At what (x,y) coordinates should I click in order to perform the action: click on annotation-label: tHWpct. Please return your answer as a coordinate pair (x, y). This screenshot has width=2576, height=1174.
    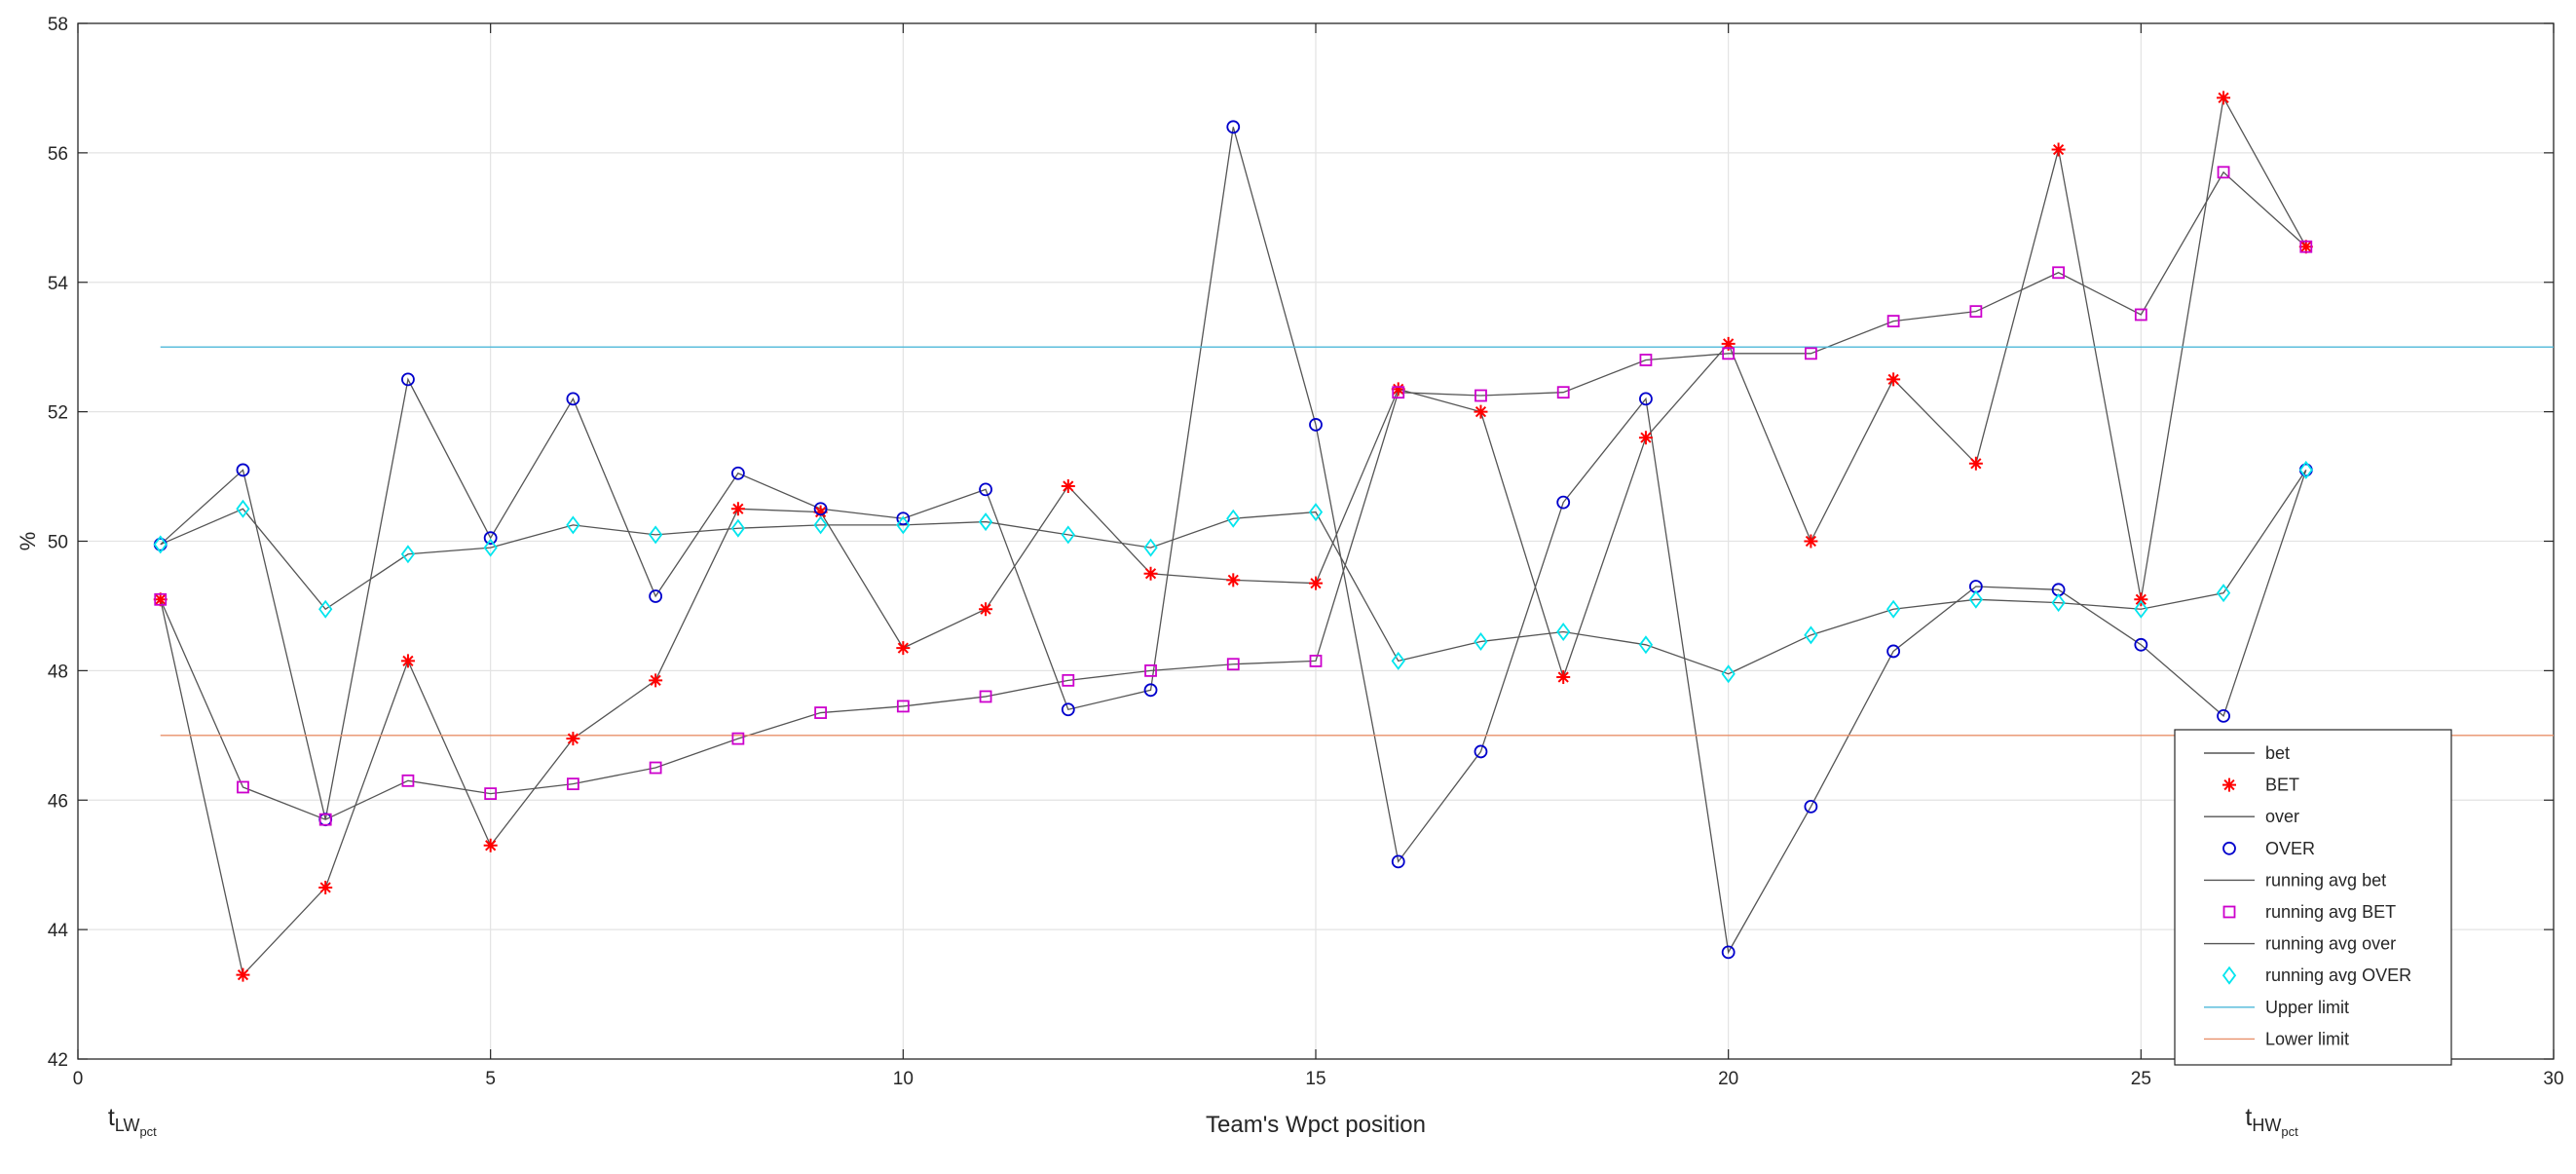
    Looking at the image, I should click on (2271, 1121).